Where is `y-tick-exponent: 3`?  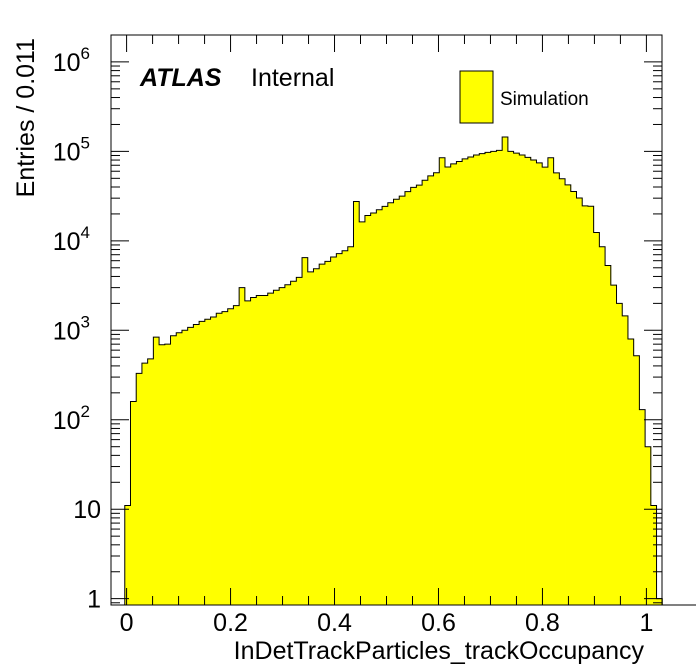 y-tick-exponent: 3 is located at coordinates (85, 321).